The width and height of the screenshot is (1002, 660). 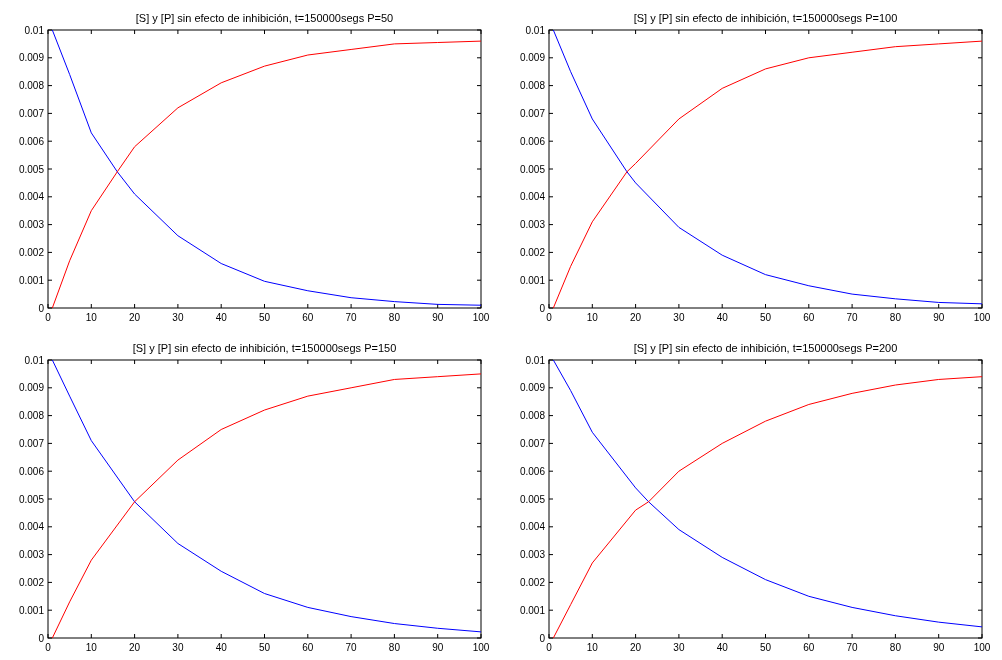 I want to click on chart-title: [S] y [P] sin efecto de inhibición, t=150000segs P=200, so click(x=765, y=348).